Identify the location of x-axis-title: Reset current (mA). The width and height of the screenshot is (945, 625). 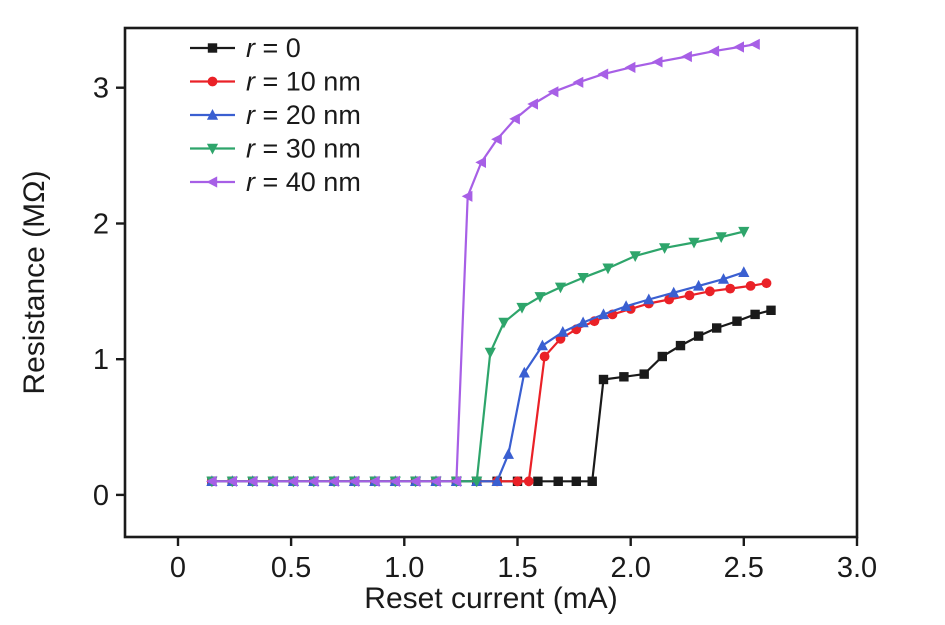
(490, 598).